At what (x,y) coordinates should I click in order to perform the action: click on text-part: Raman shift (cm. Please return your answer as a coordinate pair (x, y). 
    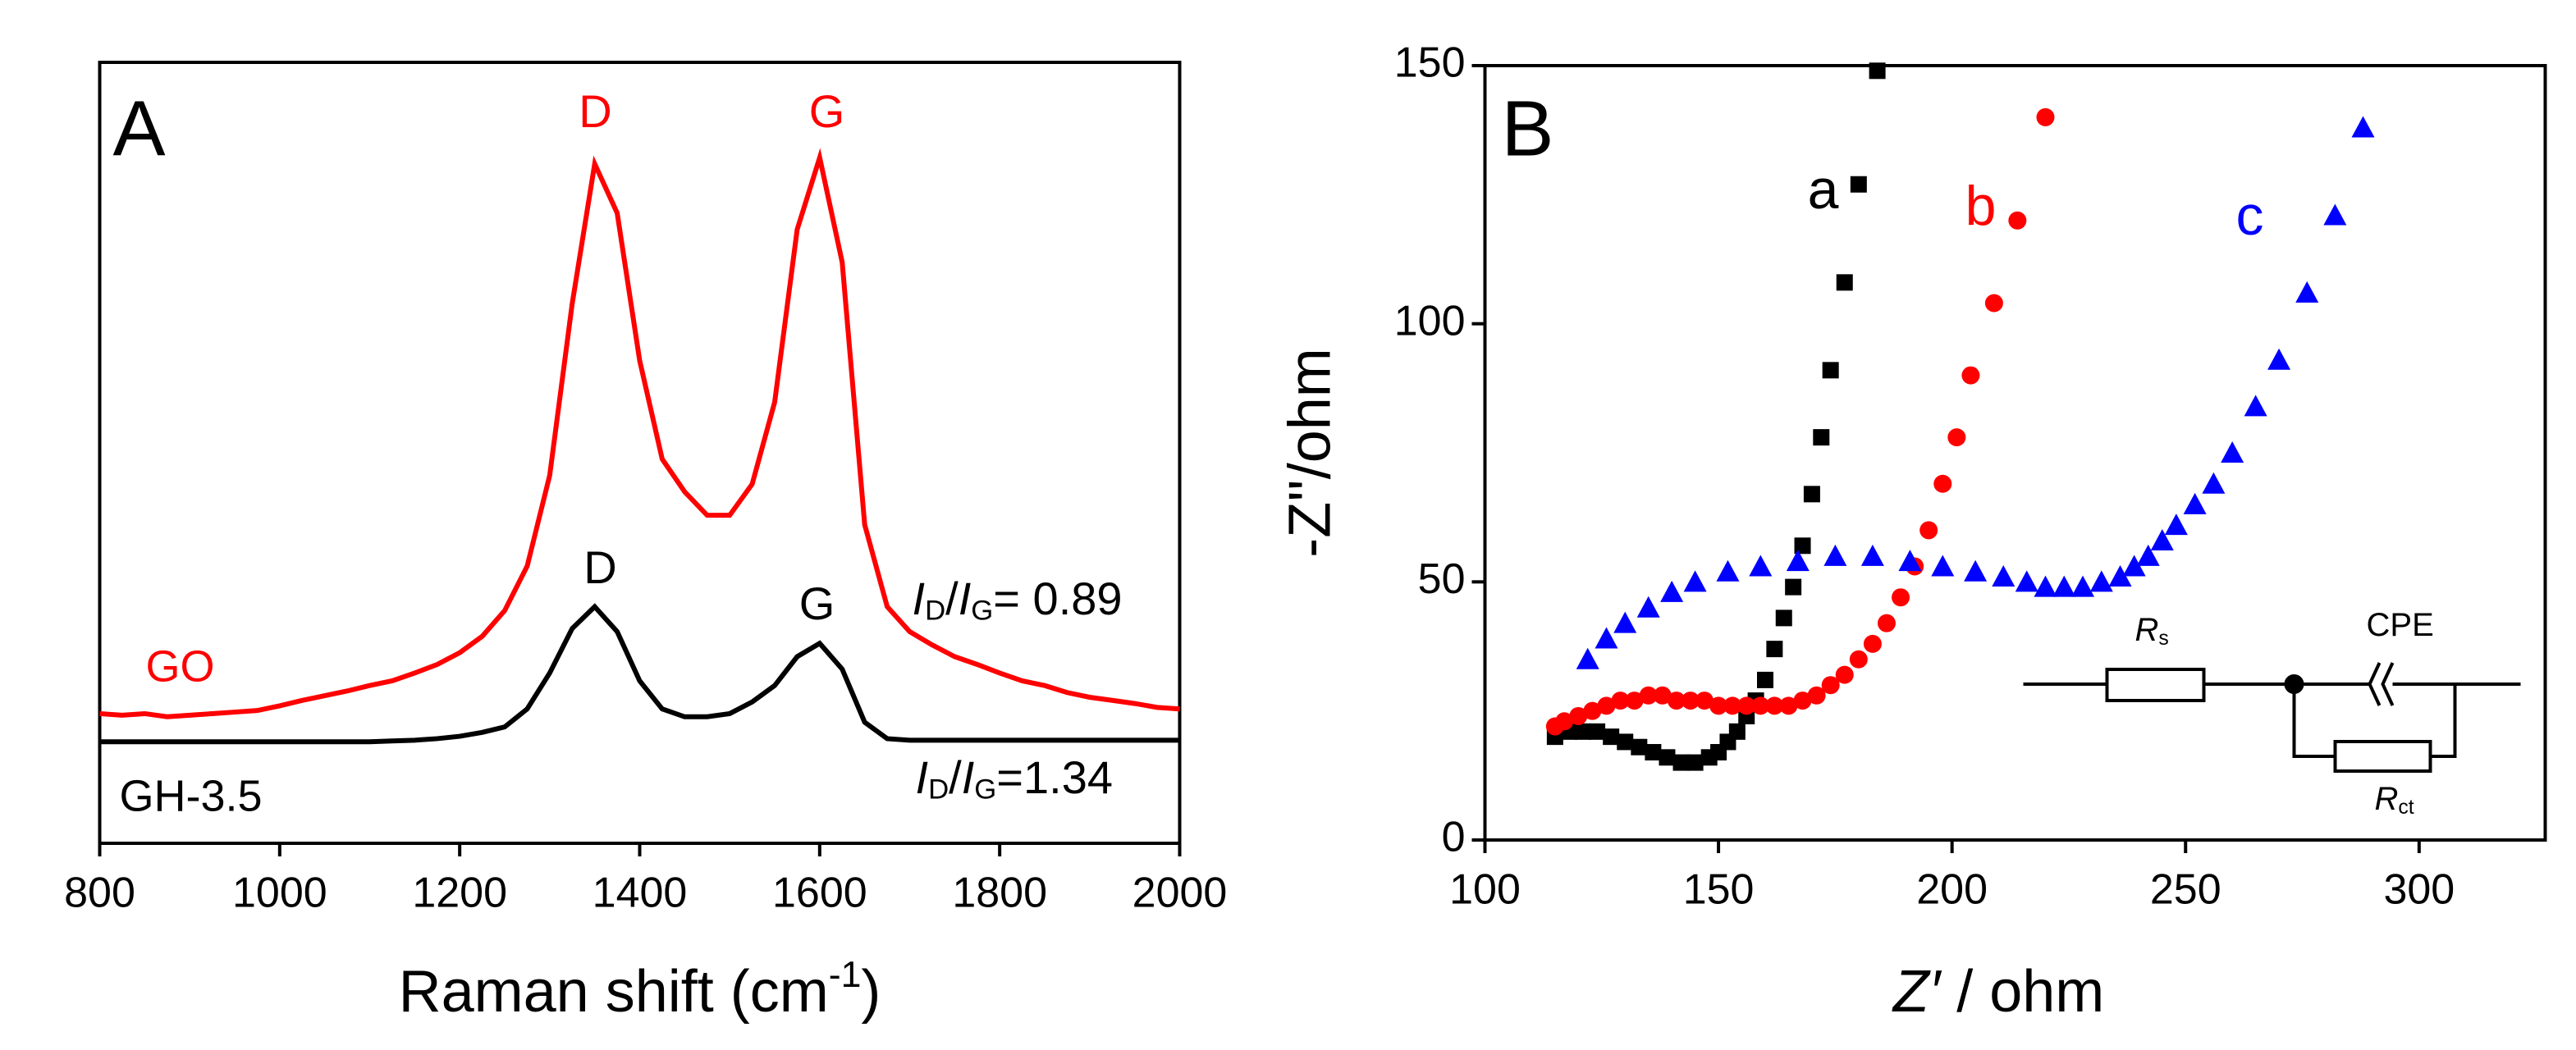
    Looking at the image, I should click on (614, 992).